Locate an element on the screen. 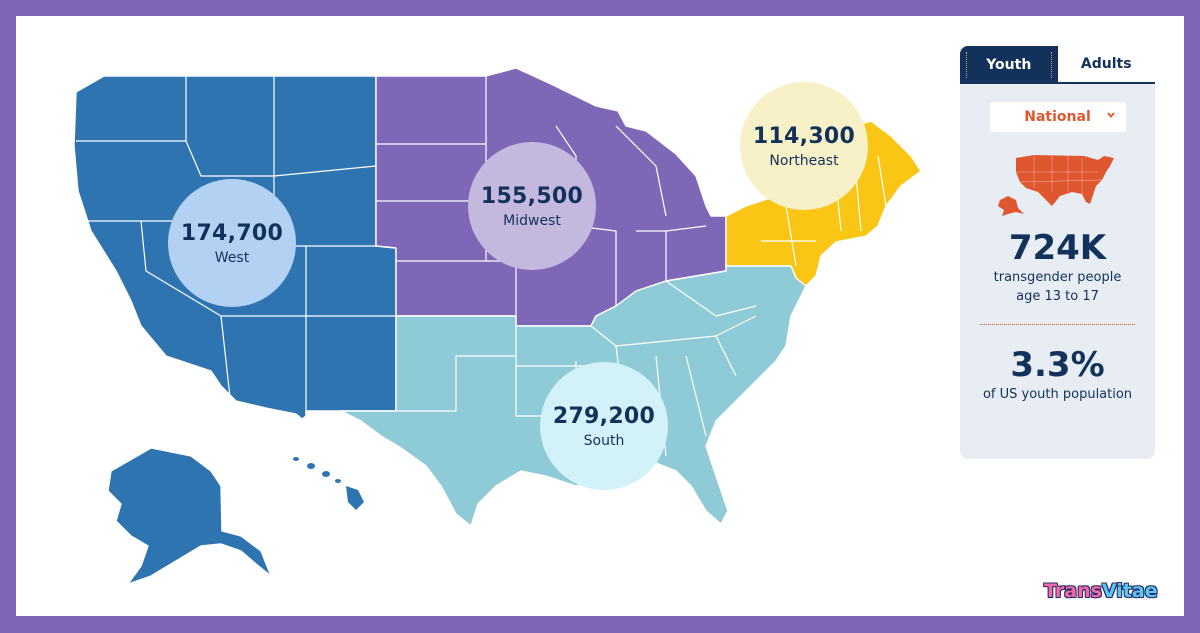 The width and height of the screenshot is (1200, 633). youth-percent-caption: of US youth population is located at coordinates (1057, 394).